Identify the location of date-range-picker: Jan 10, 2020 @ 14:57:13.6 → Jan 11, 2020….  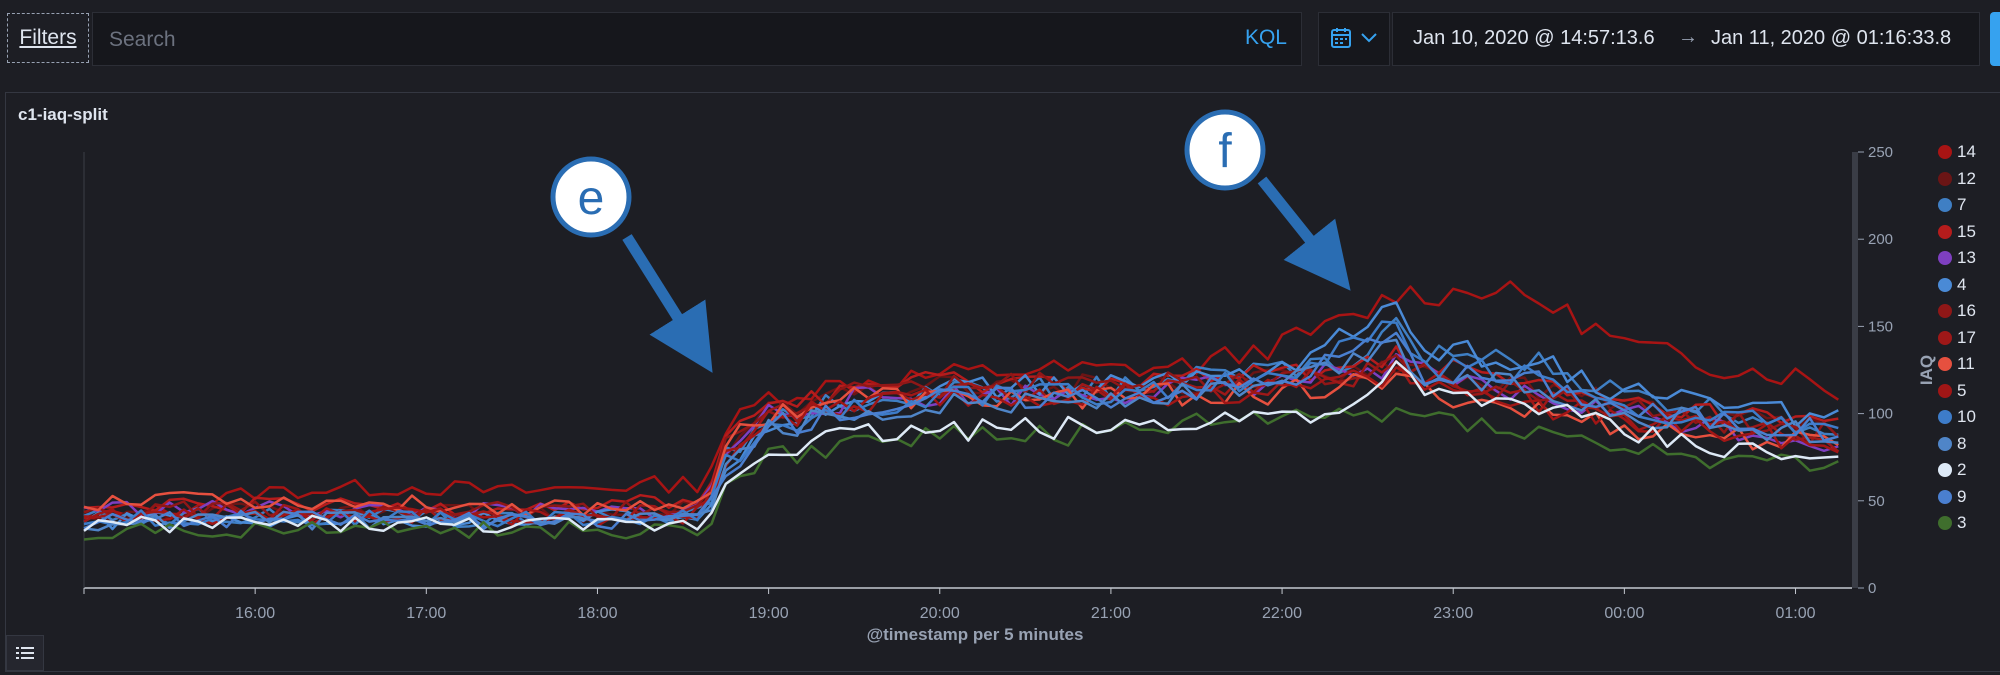
(1686, 39).